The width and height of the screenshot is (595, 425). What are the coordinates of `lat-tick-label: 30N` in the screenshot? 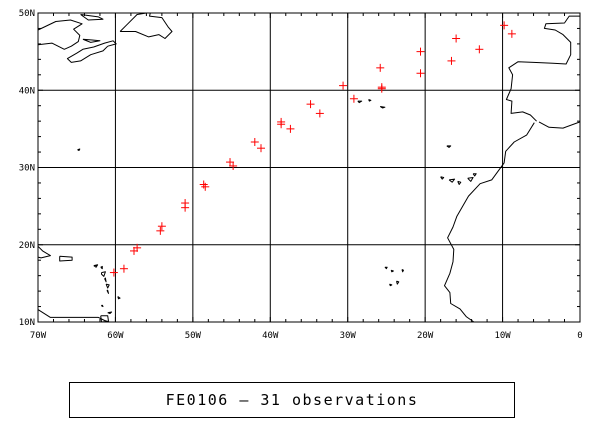 It's located at (27, 169).